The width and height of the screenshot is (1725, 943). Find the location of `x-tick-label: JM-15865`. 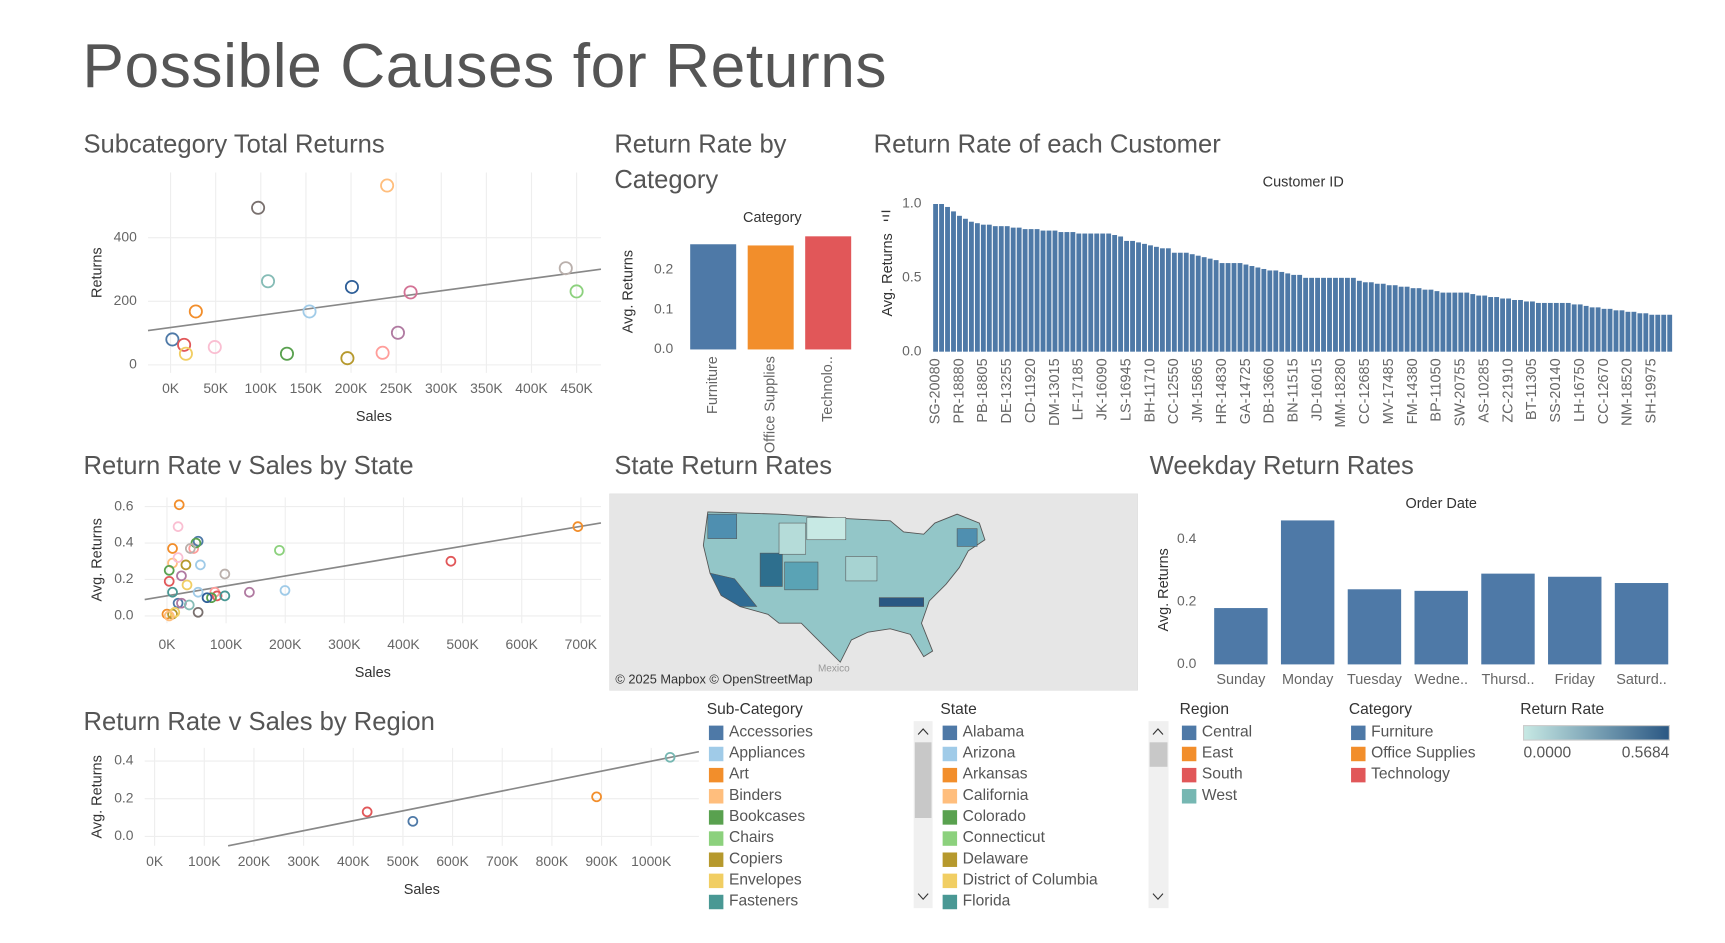

x-tick-label: JM-15865 is located at coordinates (1198, 390).